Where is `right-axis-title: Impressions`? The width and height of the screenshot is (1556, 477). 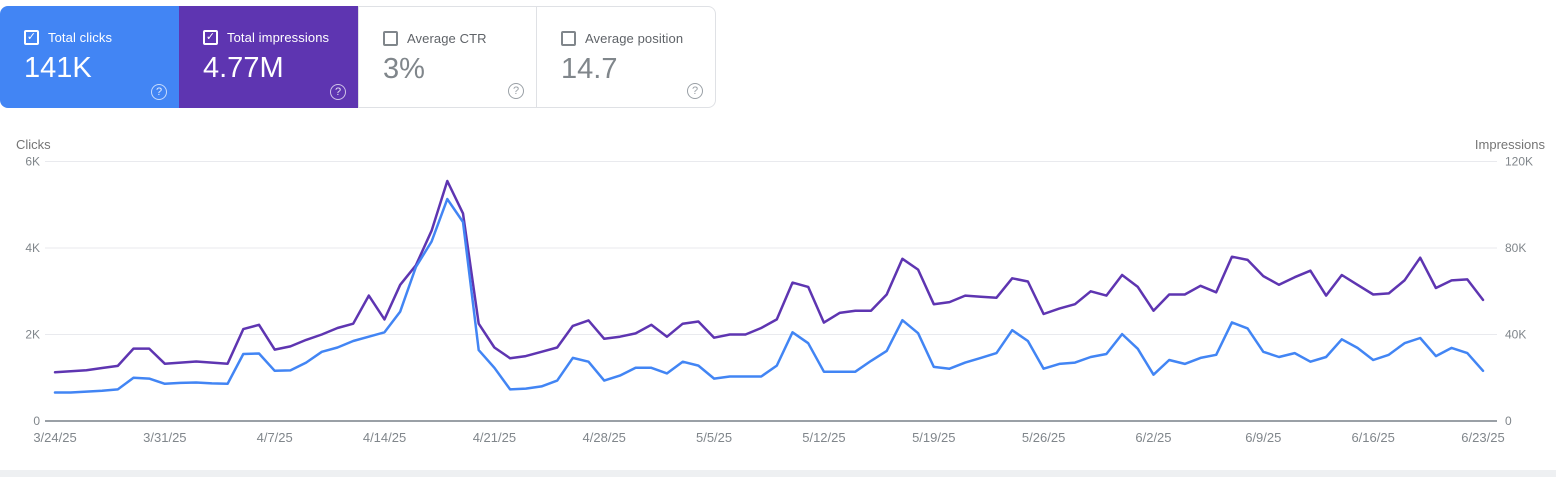
right-axis-title: Impressions is located at coordinates (1509, 144).